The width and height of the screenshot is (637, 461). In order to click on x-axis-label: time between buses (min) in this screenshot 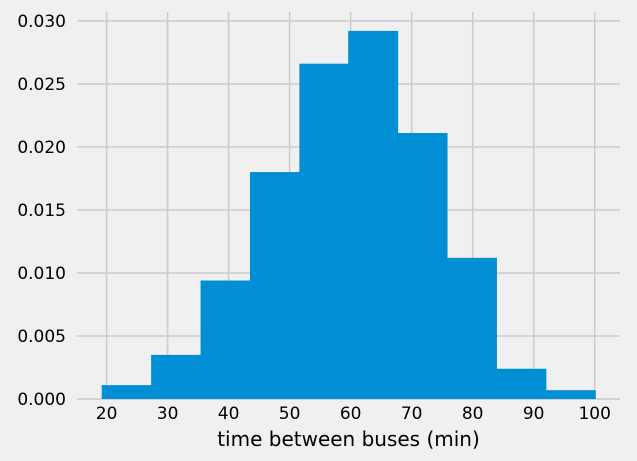, I will do `click(348, 439)`.